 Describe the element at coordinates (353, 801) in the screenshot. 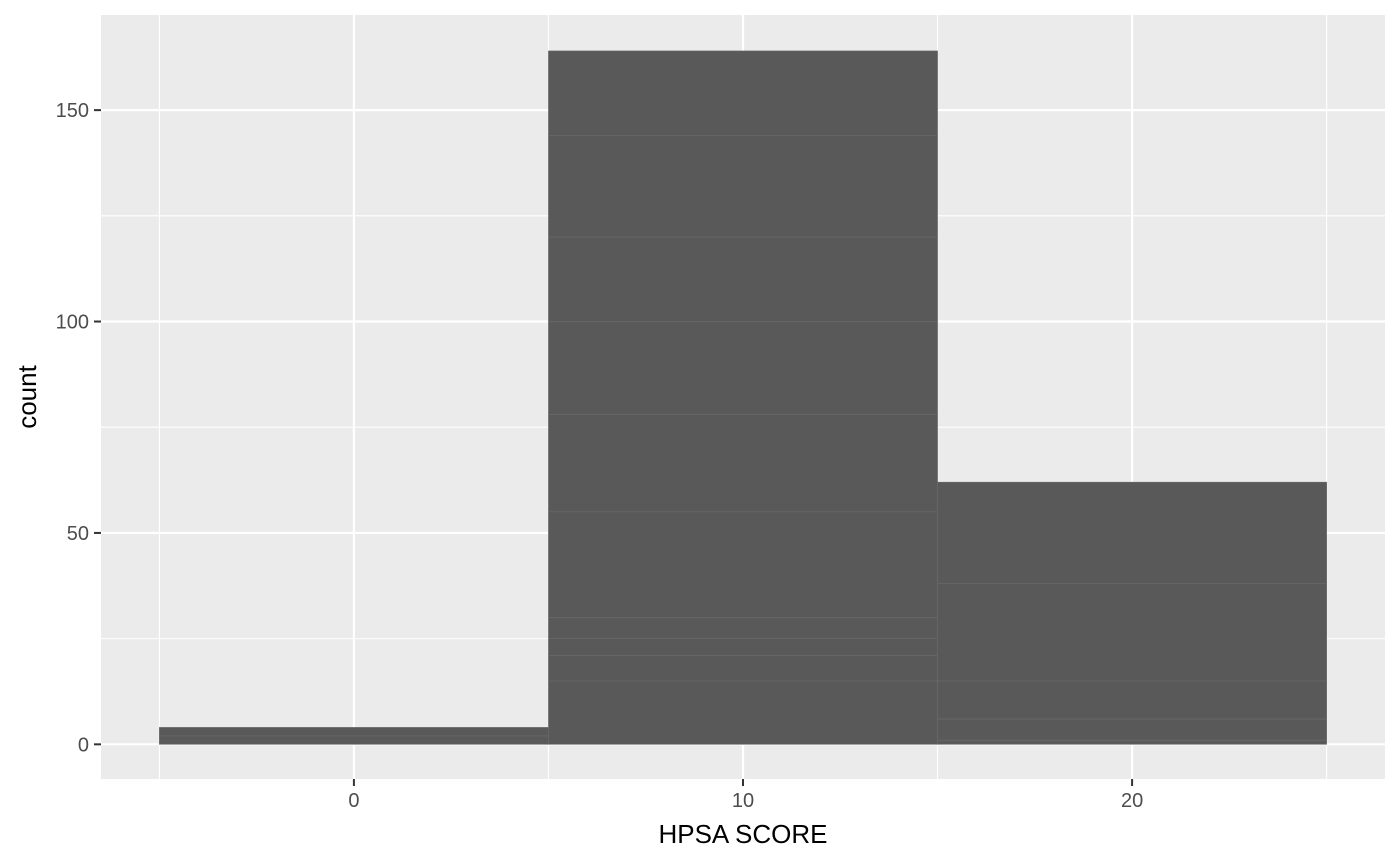

I see `x-tick-label: 0` at that location.